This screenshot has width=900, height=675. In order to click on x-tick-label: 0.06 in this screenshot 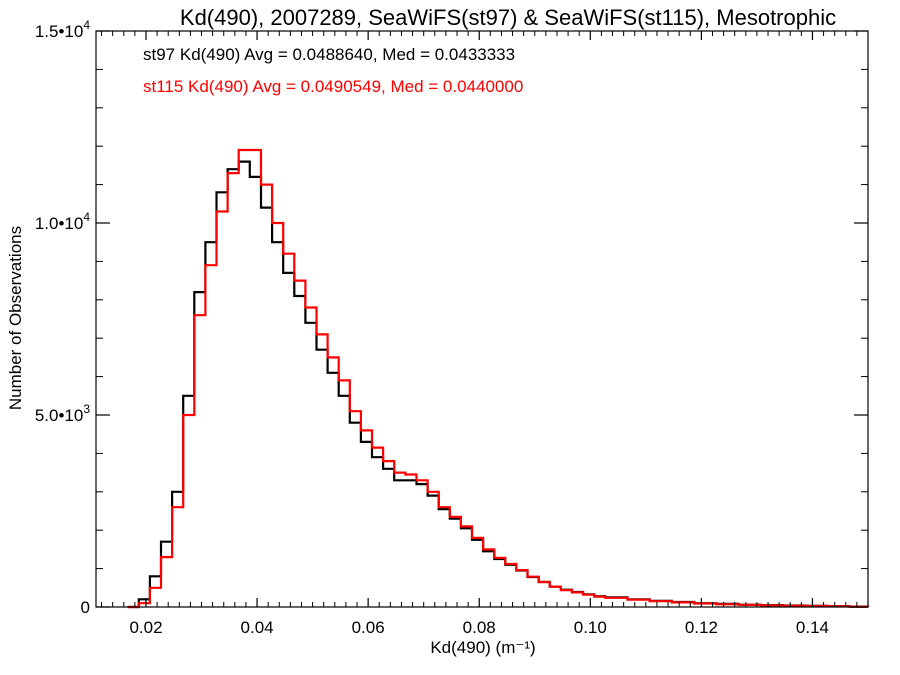, I will do `click(368, 627)`.